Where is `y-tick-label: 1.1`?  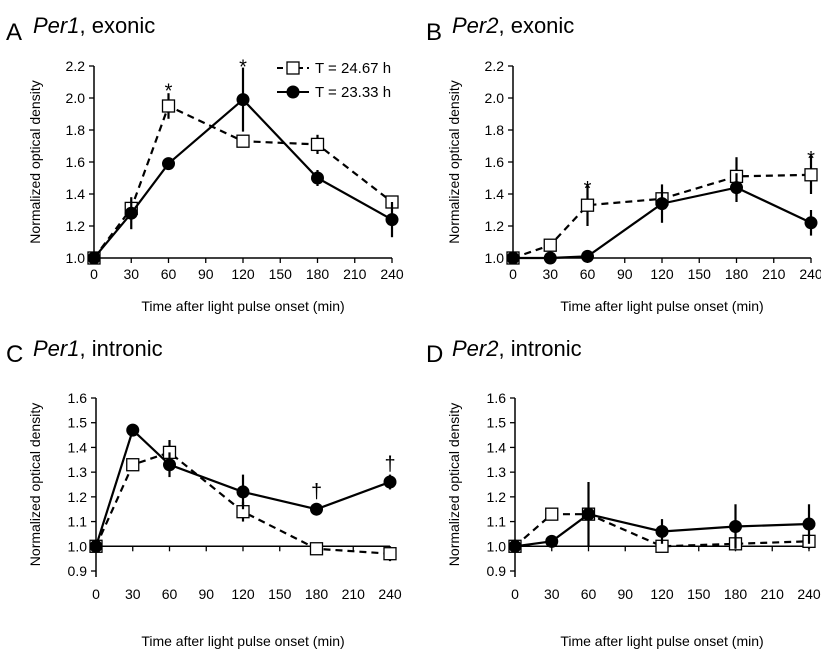
y-tick-label: 1.1 is located at coordinates (78, 522).